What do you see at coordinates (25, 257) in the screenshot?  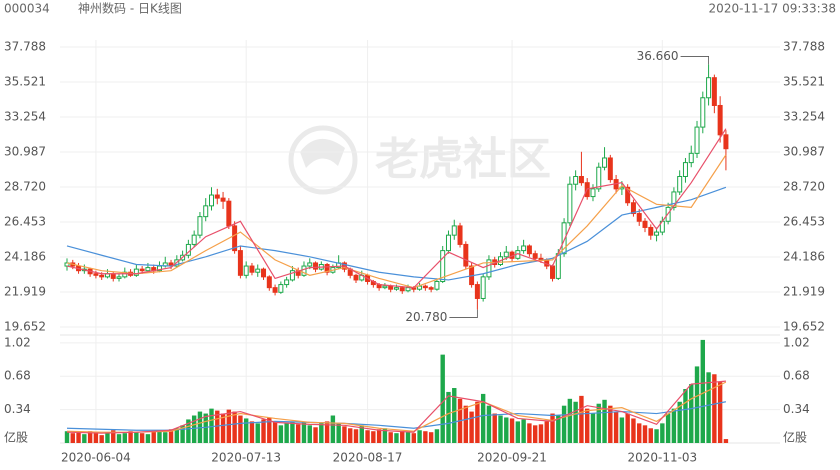 I see `y-tick-label: 24.186` at bounding box center [25, 257].